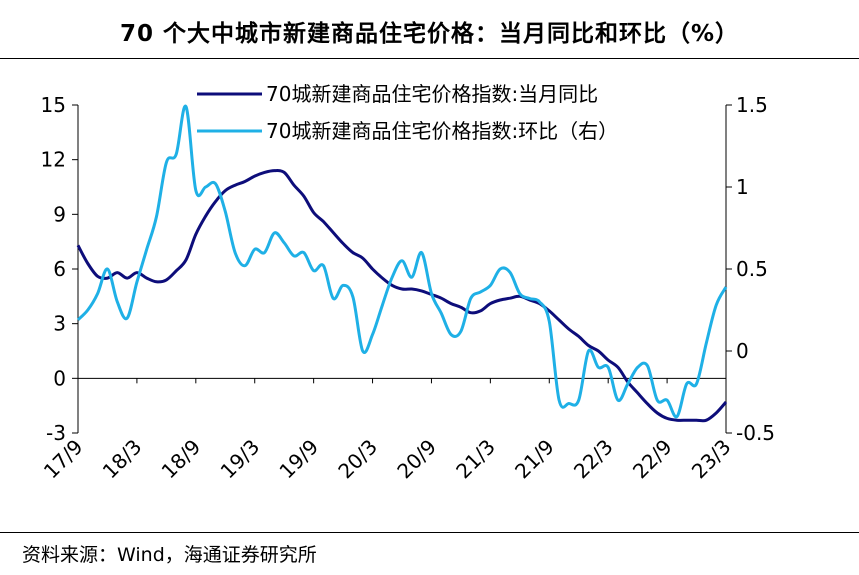 The height and width of the screenshot is (575, 859). What do you see at coordinates (59, 269) in the screenshot?
I see `left-tick-label: 6` at bounding box center [59, 269].